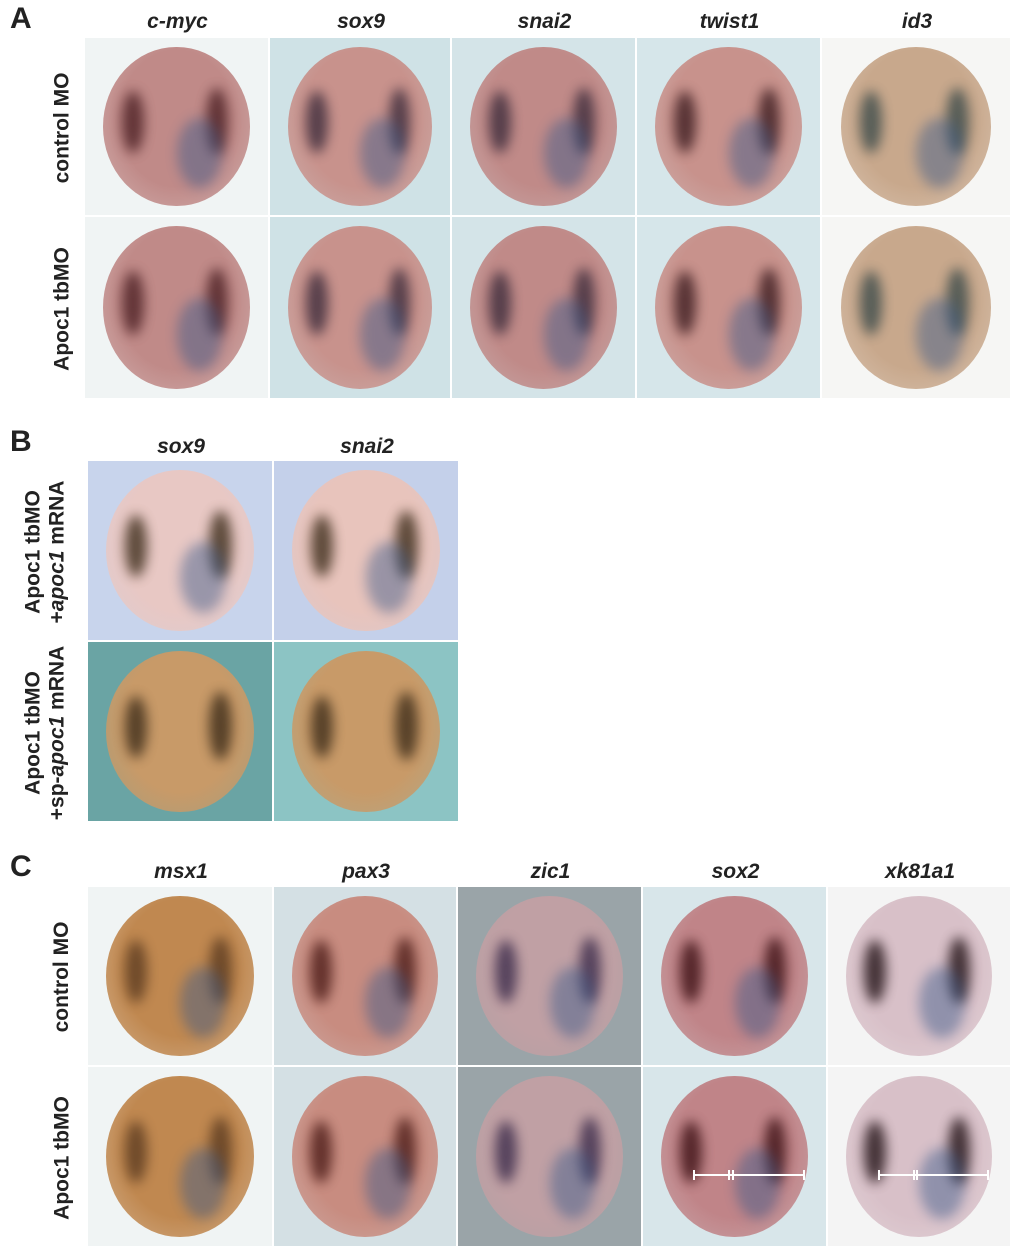 The width and height of the screenshot is (1023, 1251). I want to click on column-header: msx1, so click(181, 871).